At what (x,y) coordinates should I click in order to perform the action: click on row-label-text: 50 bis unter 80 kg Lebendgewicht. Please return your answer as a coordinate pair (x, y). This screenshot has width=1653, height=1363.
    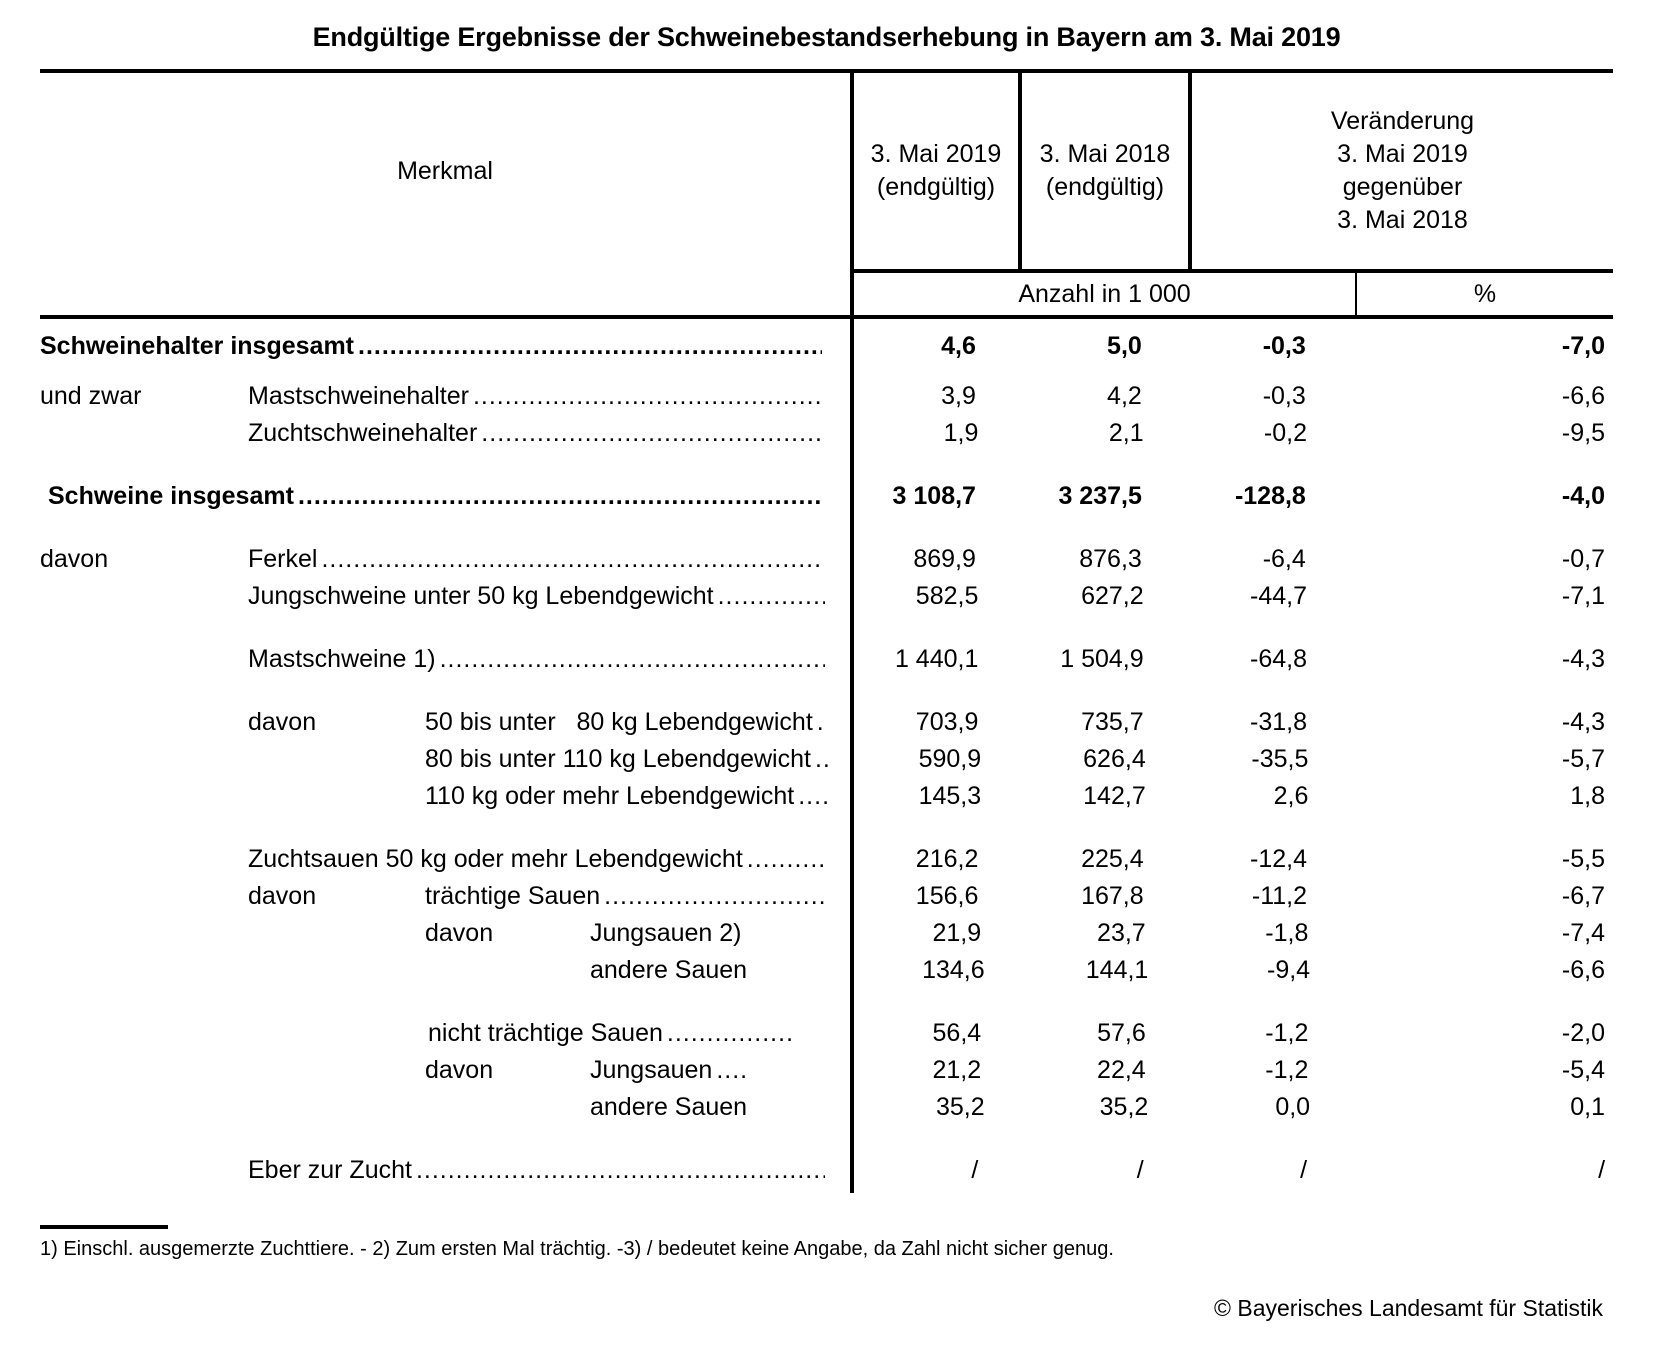
    Looking at the image, I should click on (619, 722).